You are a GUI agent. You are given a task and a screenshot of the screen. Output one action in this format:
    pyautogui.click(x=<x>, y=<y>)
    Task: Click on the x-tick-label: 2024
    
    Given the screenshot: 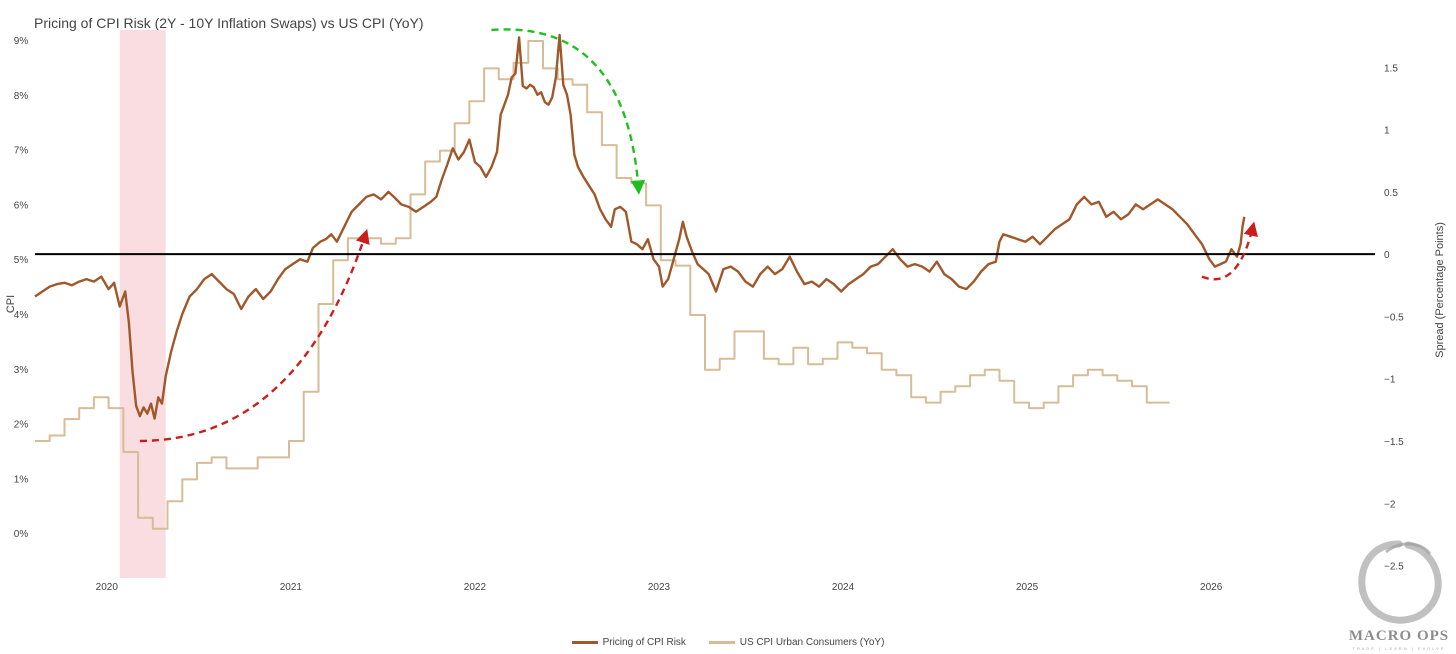 What is the action you would take?
    pyautogui.click(x=843, y=587)
    